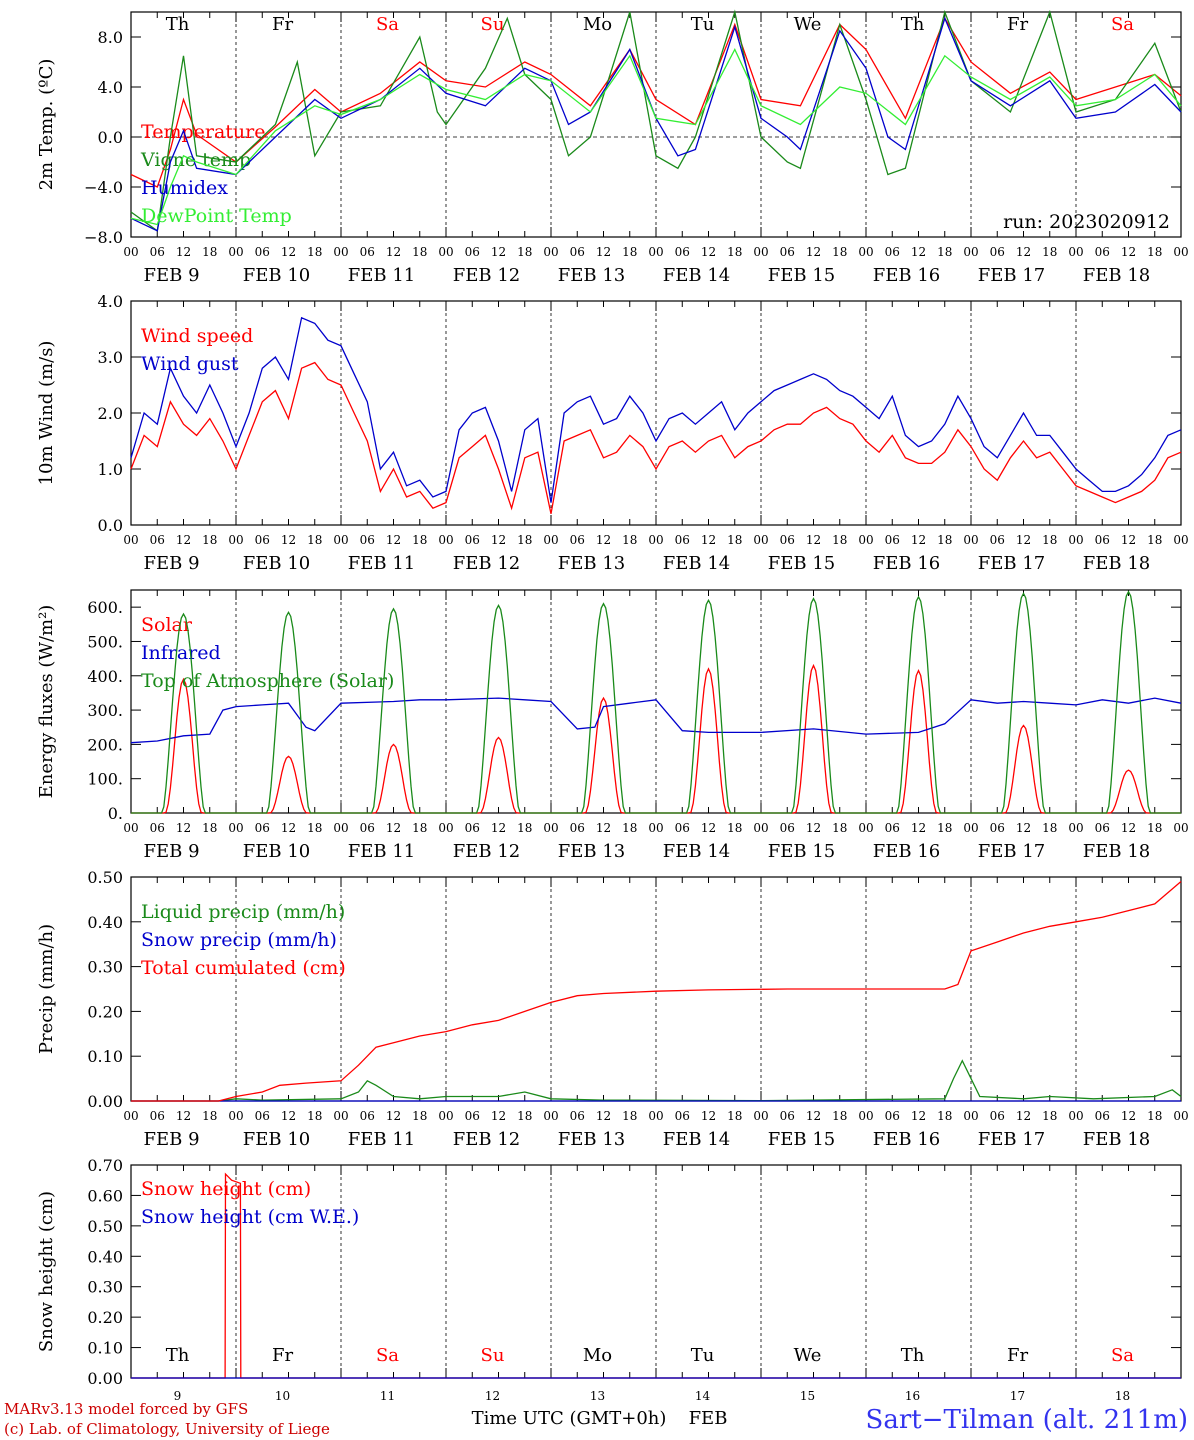  Describe the element at coordinates (126, 1409) in the screenshot. I see `footer-model: MARv3.13 model forced by GFS` at that location.